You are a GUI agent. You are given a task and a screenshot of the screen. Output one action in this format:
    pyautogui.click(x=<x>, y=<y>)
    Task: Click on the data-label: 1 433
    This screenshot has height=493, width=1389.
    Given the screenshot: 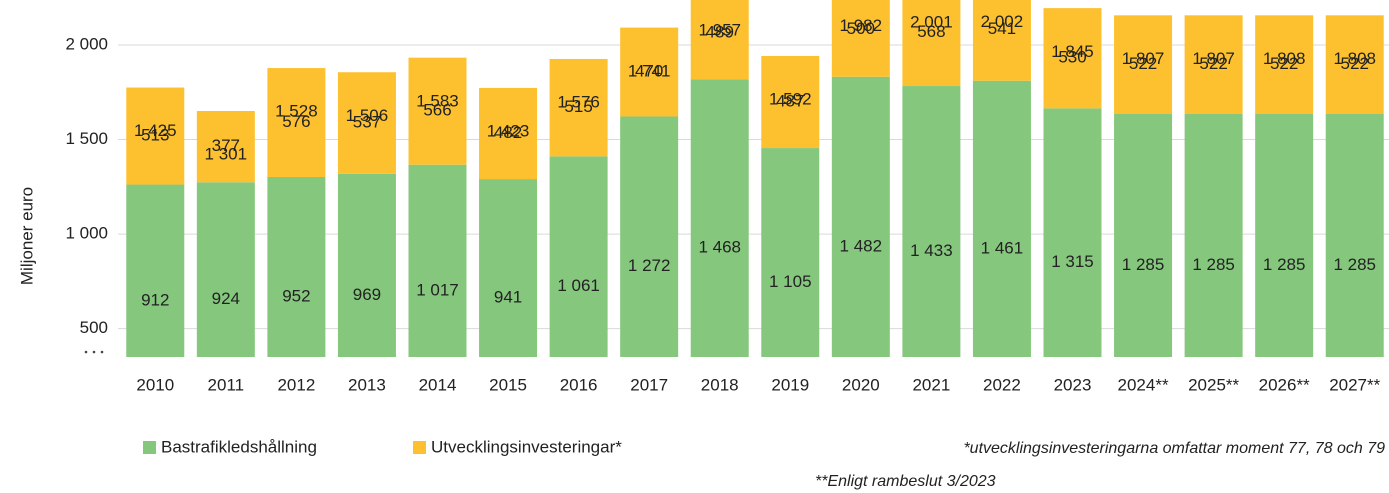 What is the action you would take?
    pyautogui.click(x=931, y=250)
    